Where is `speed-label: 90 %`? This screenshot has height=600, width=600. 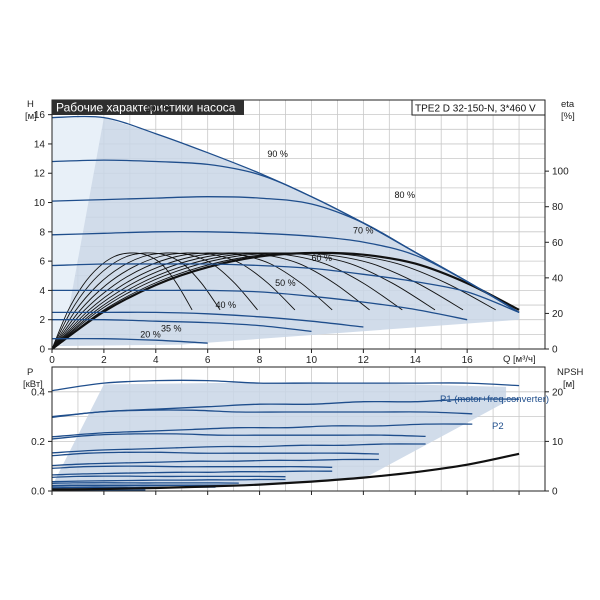 speed-label: 90 % is located at coordinates (277, 154).